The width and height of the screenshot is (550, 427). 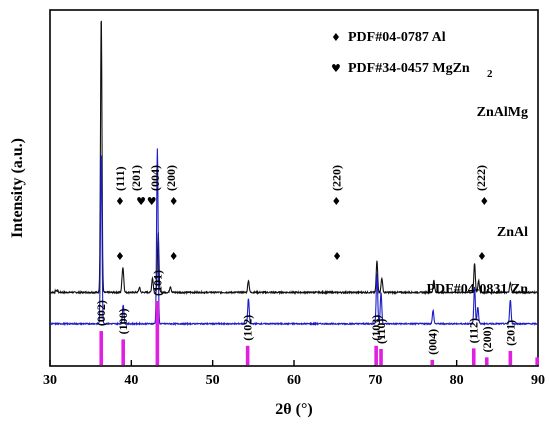 I want to click on x-tick-label: 40, so click(x=131, y=380).